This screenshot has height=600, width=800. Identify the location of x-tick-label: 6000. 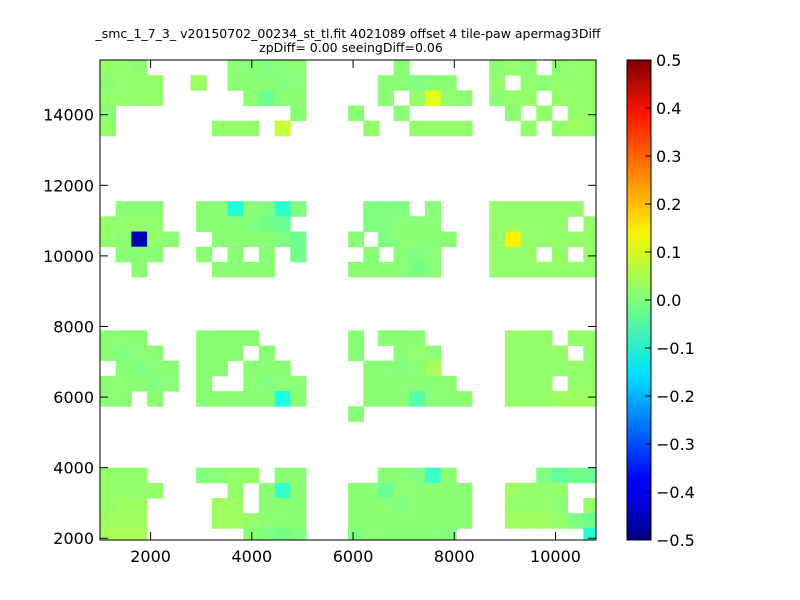
(353, 556).